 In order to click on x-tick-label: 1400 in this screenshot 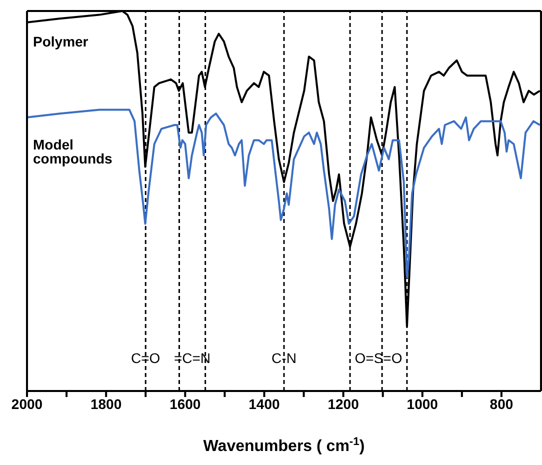, I will do `click(264, 404)`.